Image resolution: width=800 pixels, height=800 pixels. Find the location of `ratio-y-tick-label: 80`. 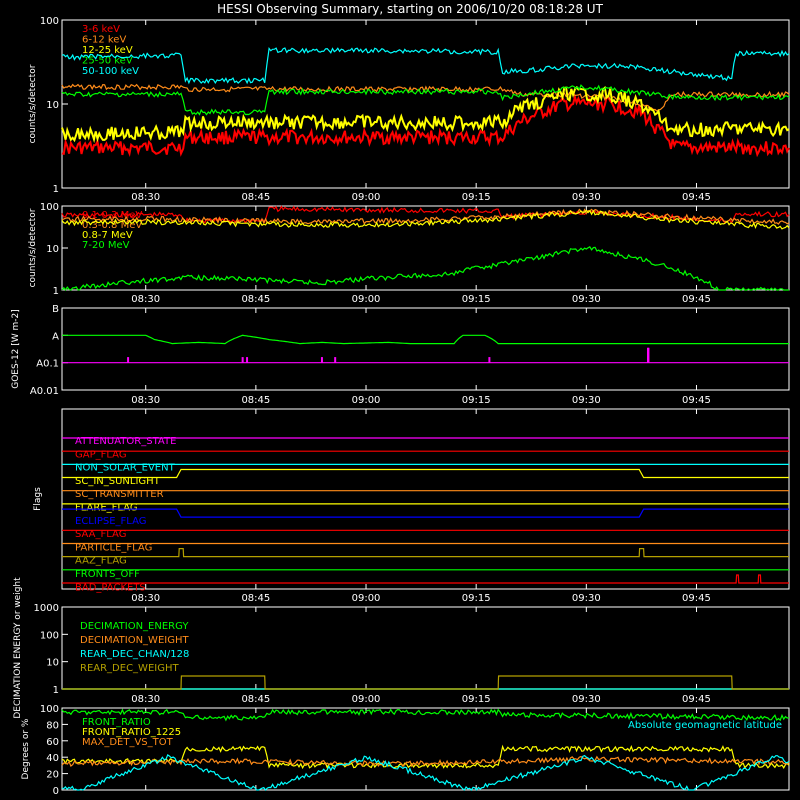

ratio-y-tick-label: 80 is located at coordinates (52, 725).